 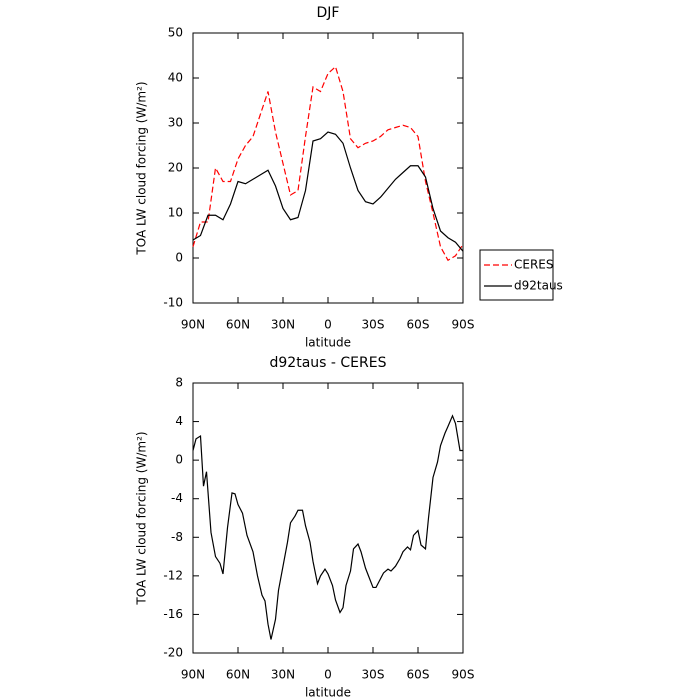 What do you see at coordinates (173, 575) in the screenshot?
I see `y-tick-label: -12` at bounding box center [173, 575].